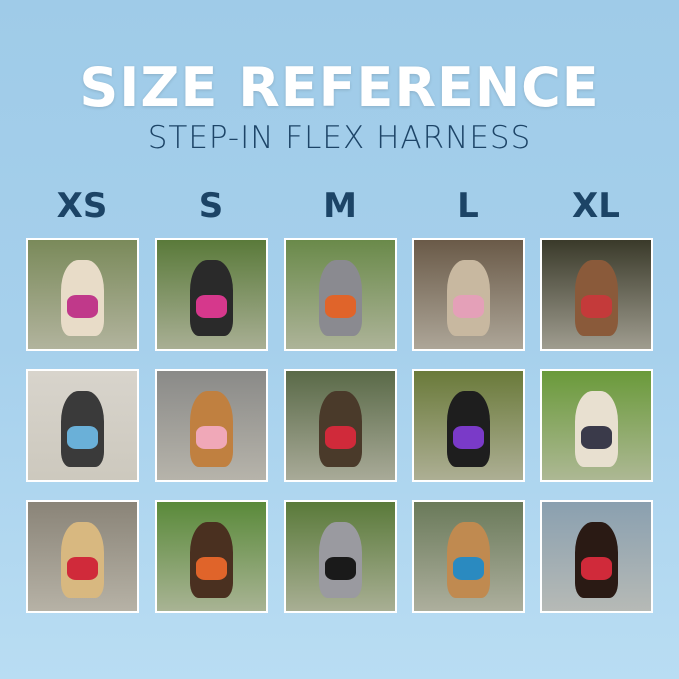  Describe the element at coordinates (339, 87) in the screenshot. I see `title: SIZE REFERENCE` at that location.